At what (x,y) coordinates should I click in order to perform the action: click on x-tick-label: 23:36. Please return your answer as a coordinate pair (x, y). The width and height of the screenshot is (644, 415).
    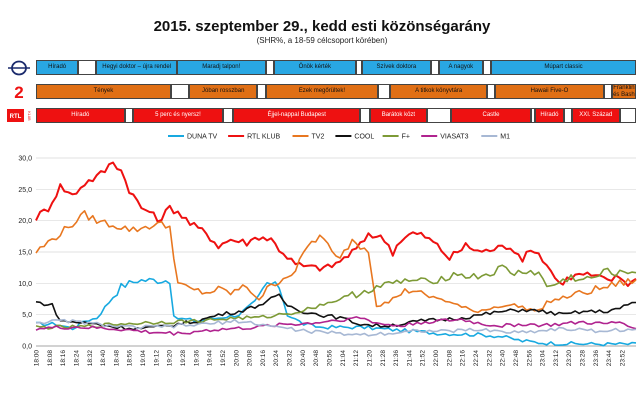
    Looking at the image, I should click on (596, 358).